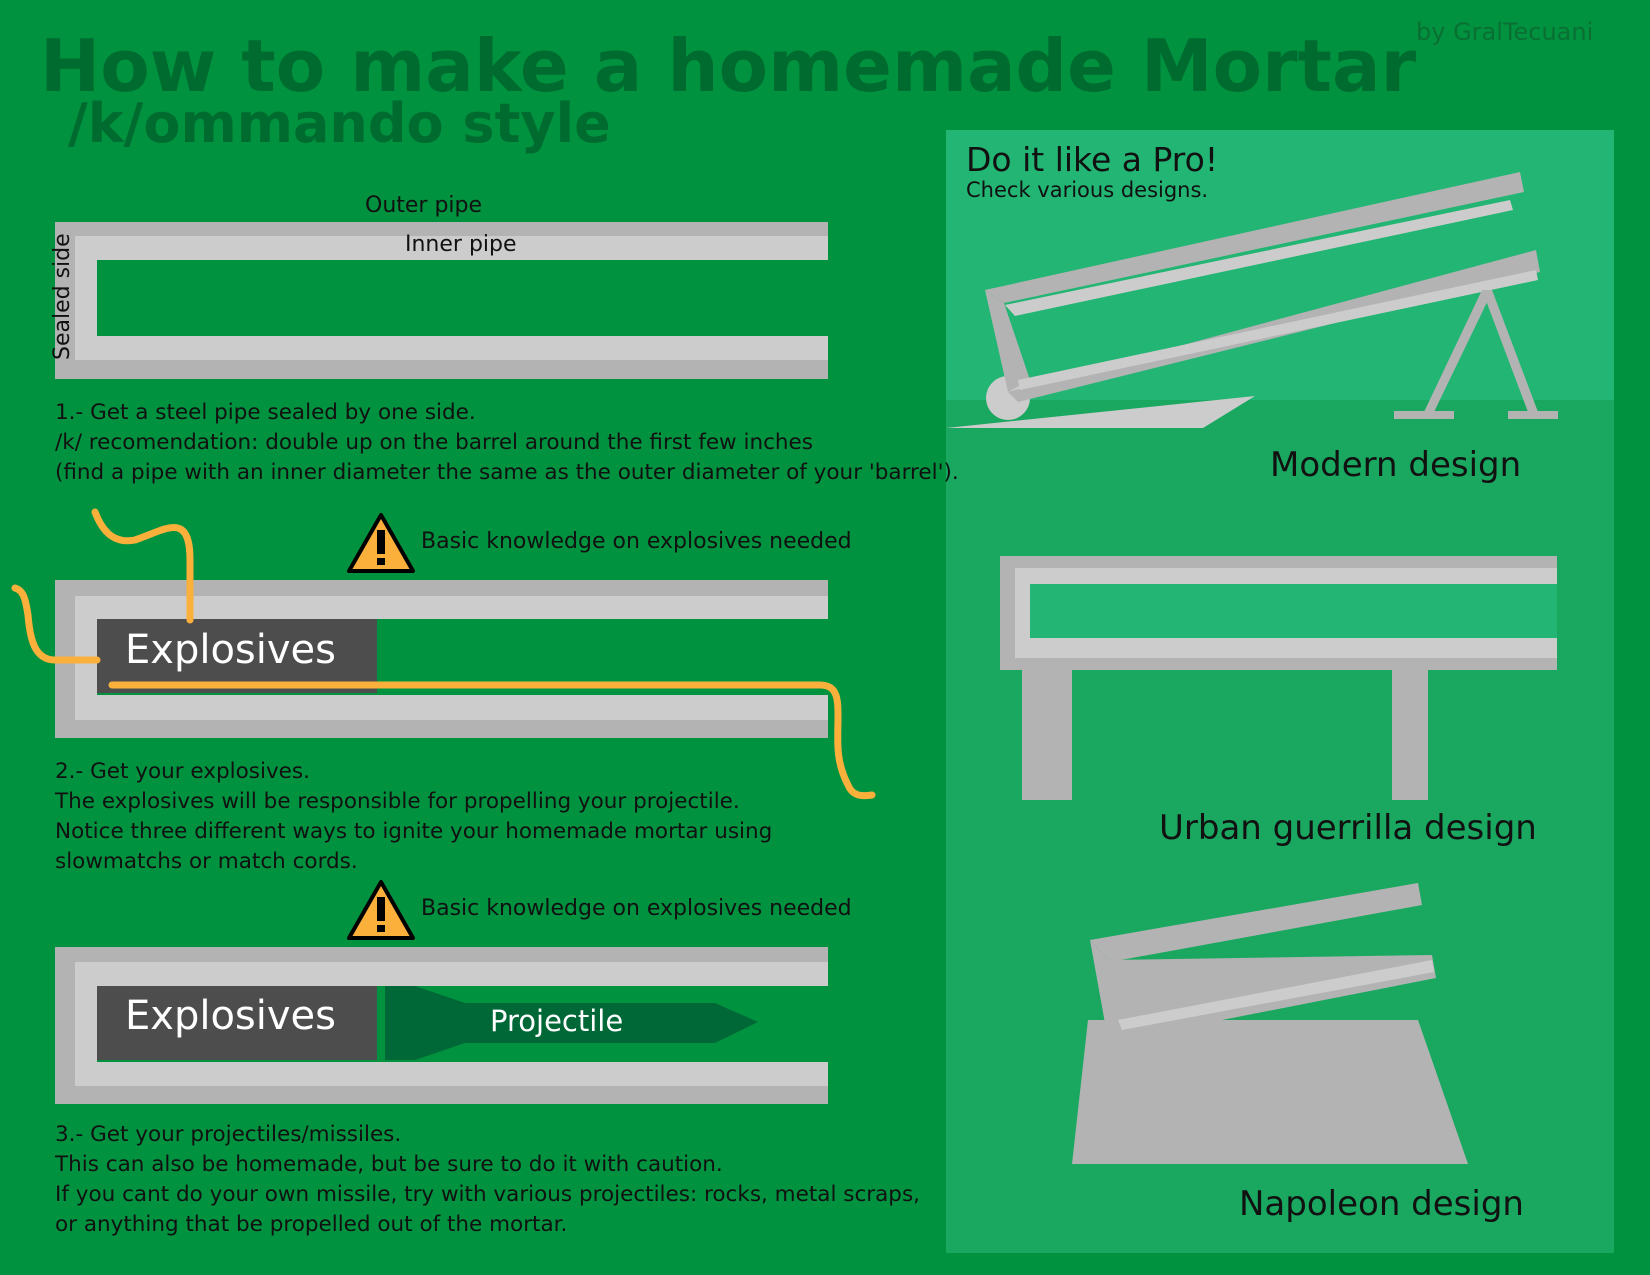 The width and height of the screenshot is (1650, 1275). What do you see at coordinates (557, 1021) in the screenshot?
I see `projectile-label: Projectile` at bounding box center [557, 1021].